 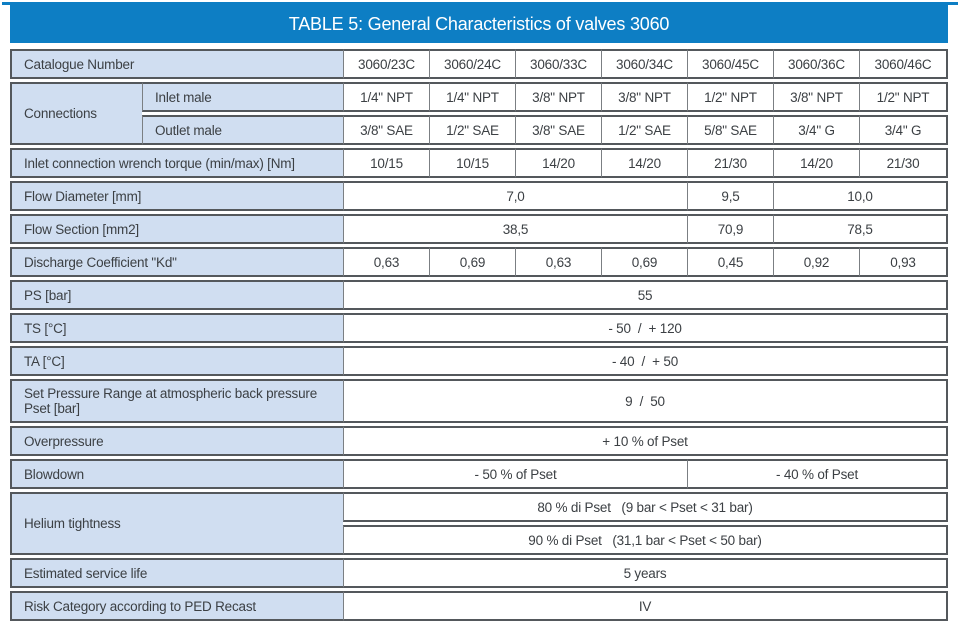 I want to click on row-risk-category: Risk Category according to PED Recast IV, so click(x=479, y=606).